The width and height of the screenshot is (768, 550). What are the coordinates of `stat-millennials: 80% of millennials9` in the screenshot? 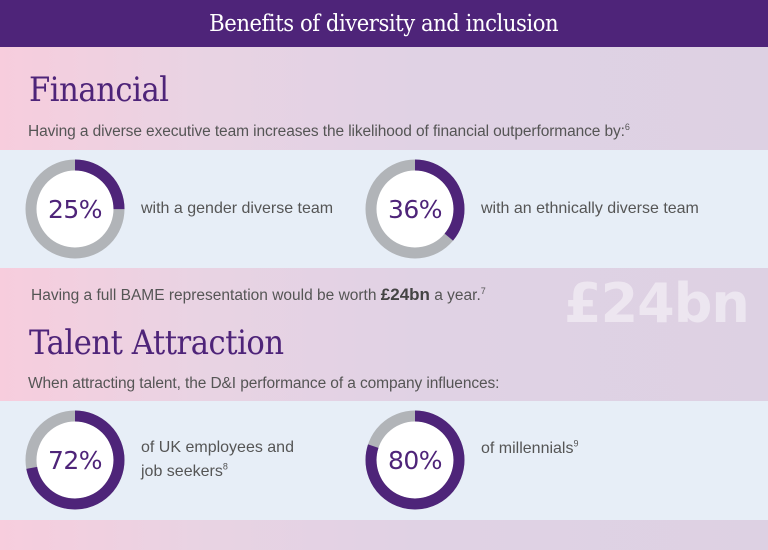 It's located at (472, 460).